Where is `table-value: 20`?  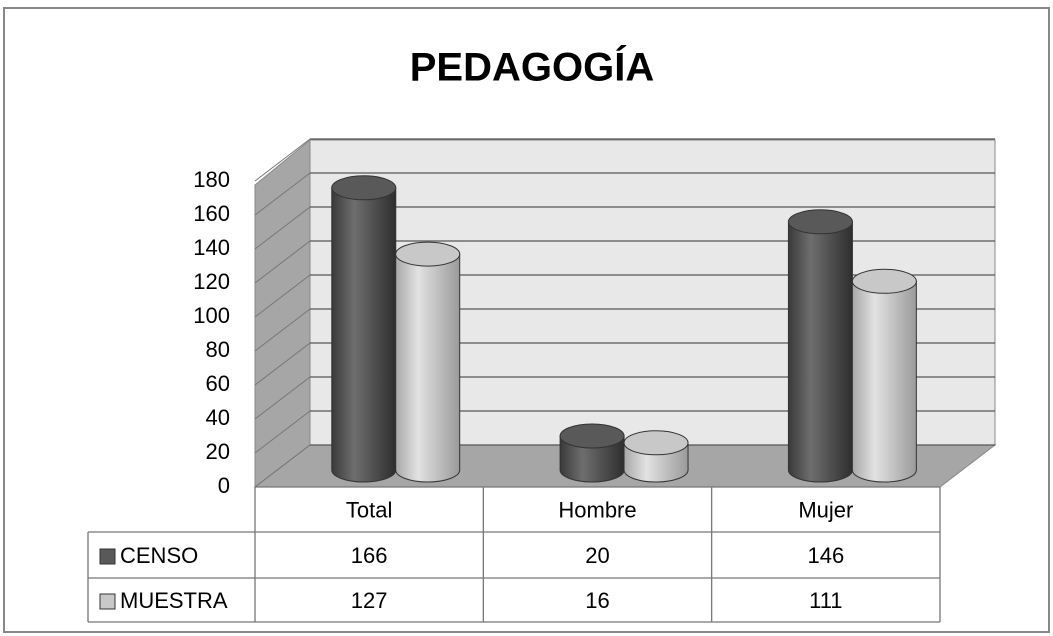
table-value: 20 is located at coordinates (597, 555).